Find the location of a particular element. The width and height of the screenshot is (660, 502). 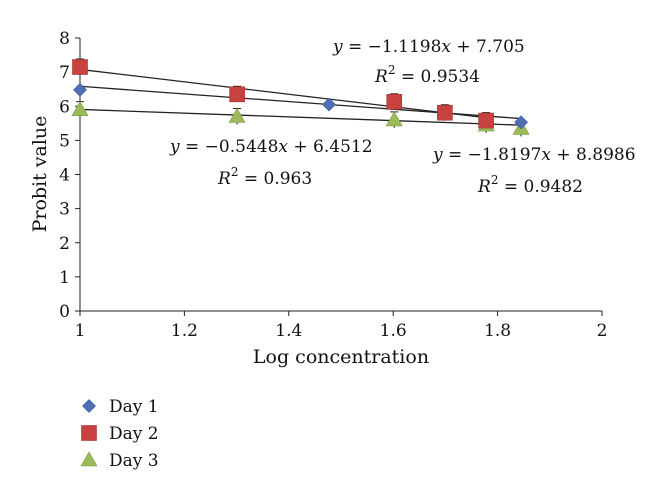

legend-label: Day 3 is located at coordinates (134, 461).